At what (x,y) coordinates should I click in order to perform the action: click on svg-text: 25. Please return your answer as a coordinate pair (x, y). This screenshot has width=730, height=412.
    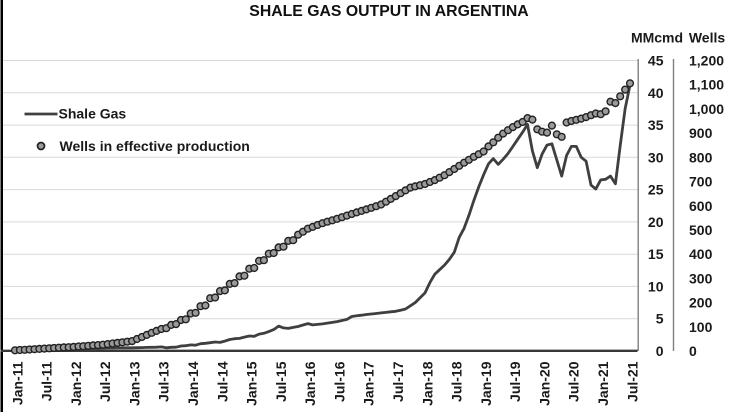
    Looking at the image, I should click on (656, 190).